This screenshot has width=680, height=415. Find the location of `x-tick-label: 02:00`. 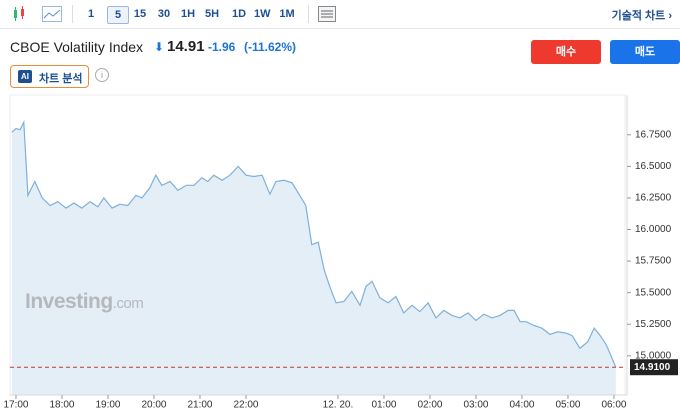

x-tick-label: 02:00 is located at coordinates (429, 405).